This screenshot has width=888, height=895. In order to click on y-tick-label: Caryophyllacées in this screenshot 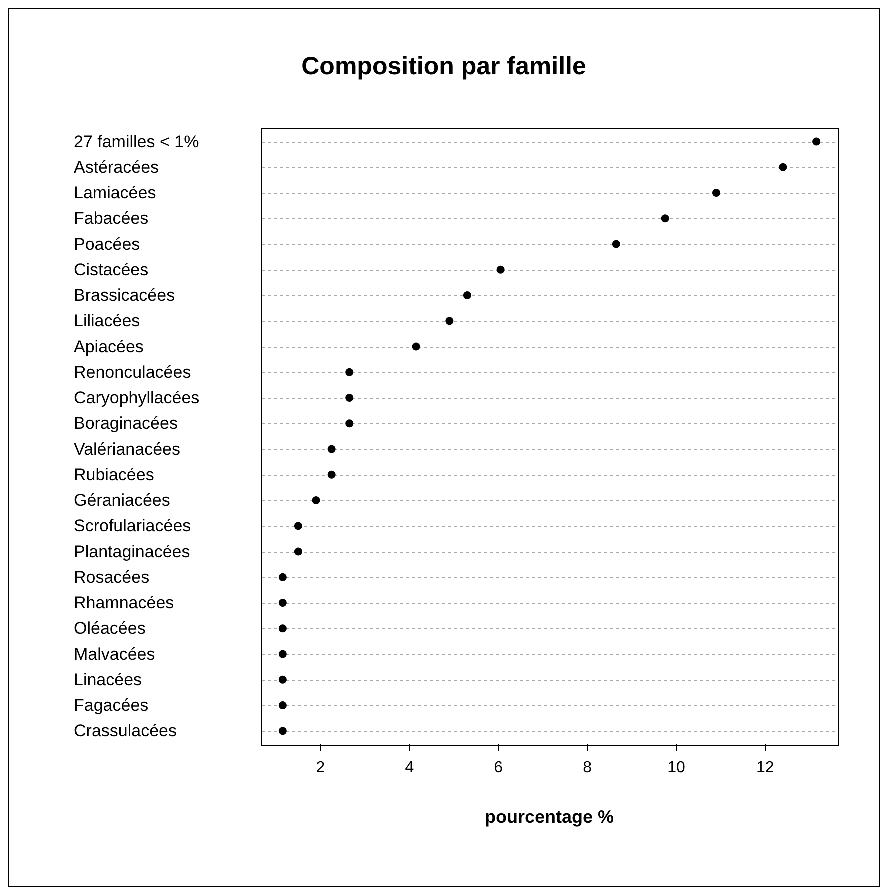, I will do `click(137, 398)`.